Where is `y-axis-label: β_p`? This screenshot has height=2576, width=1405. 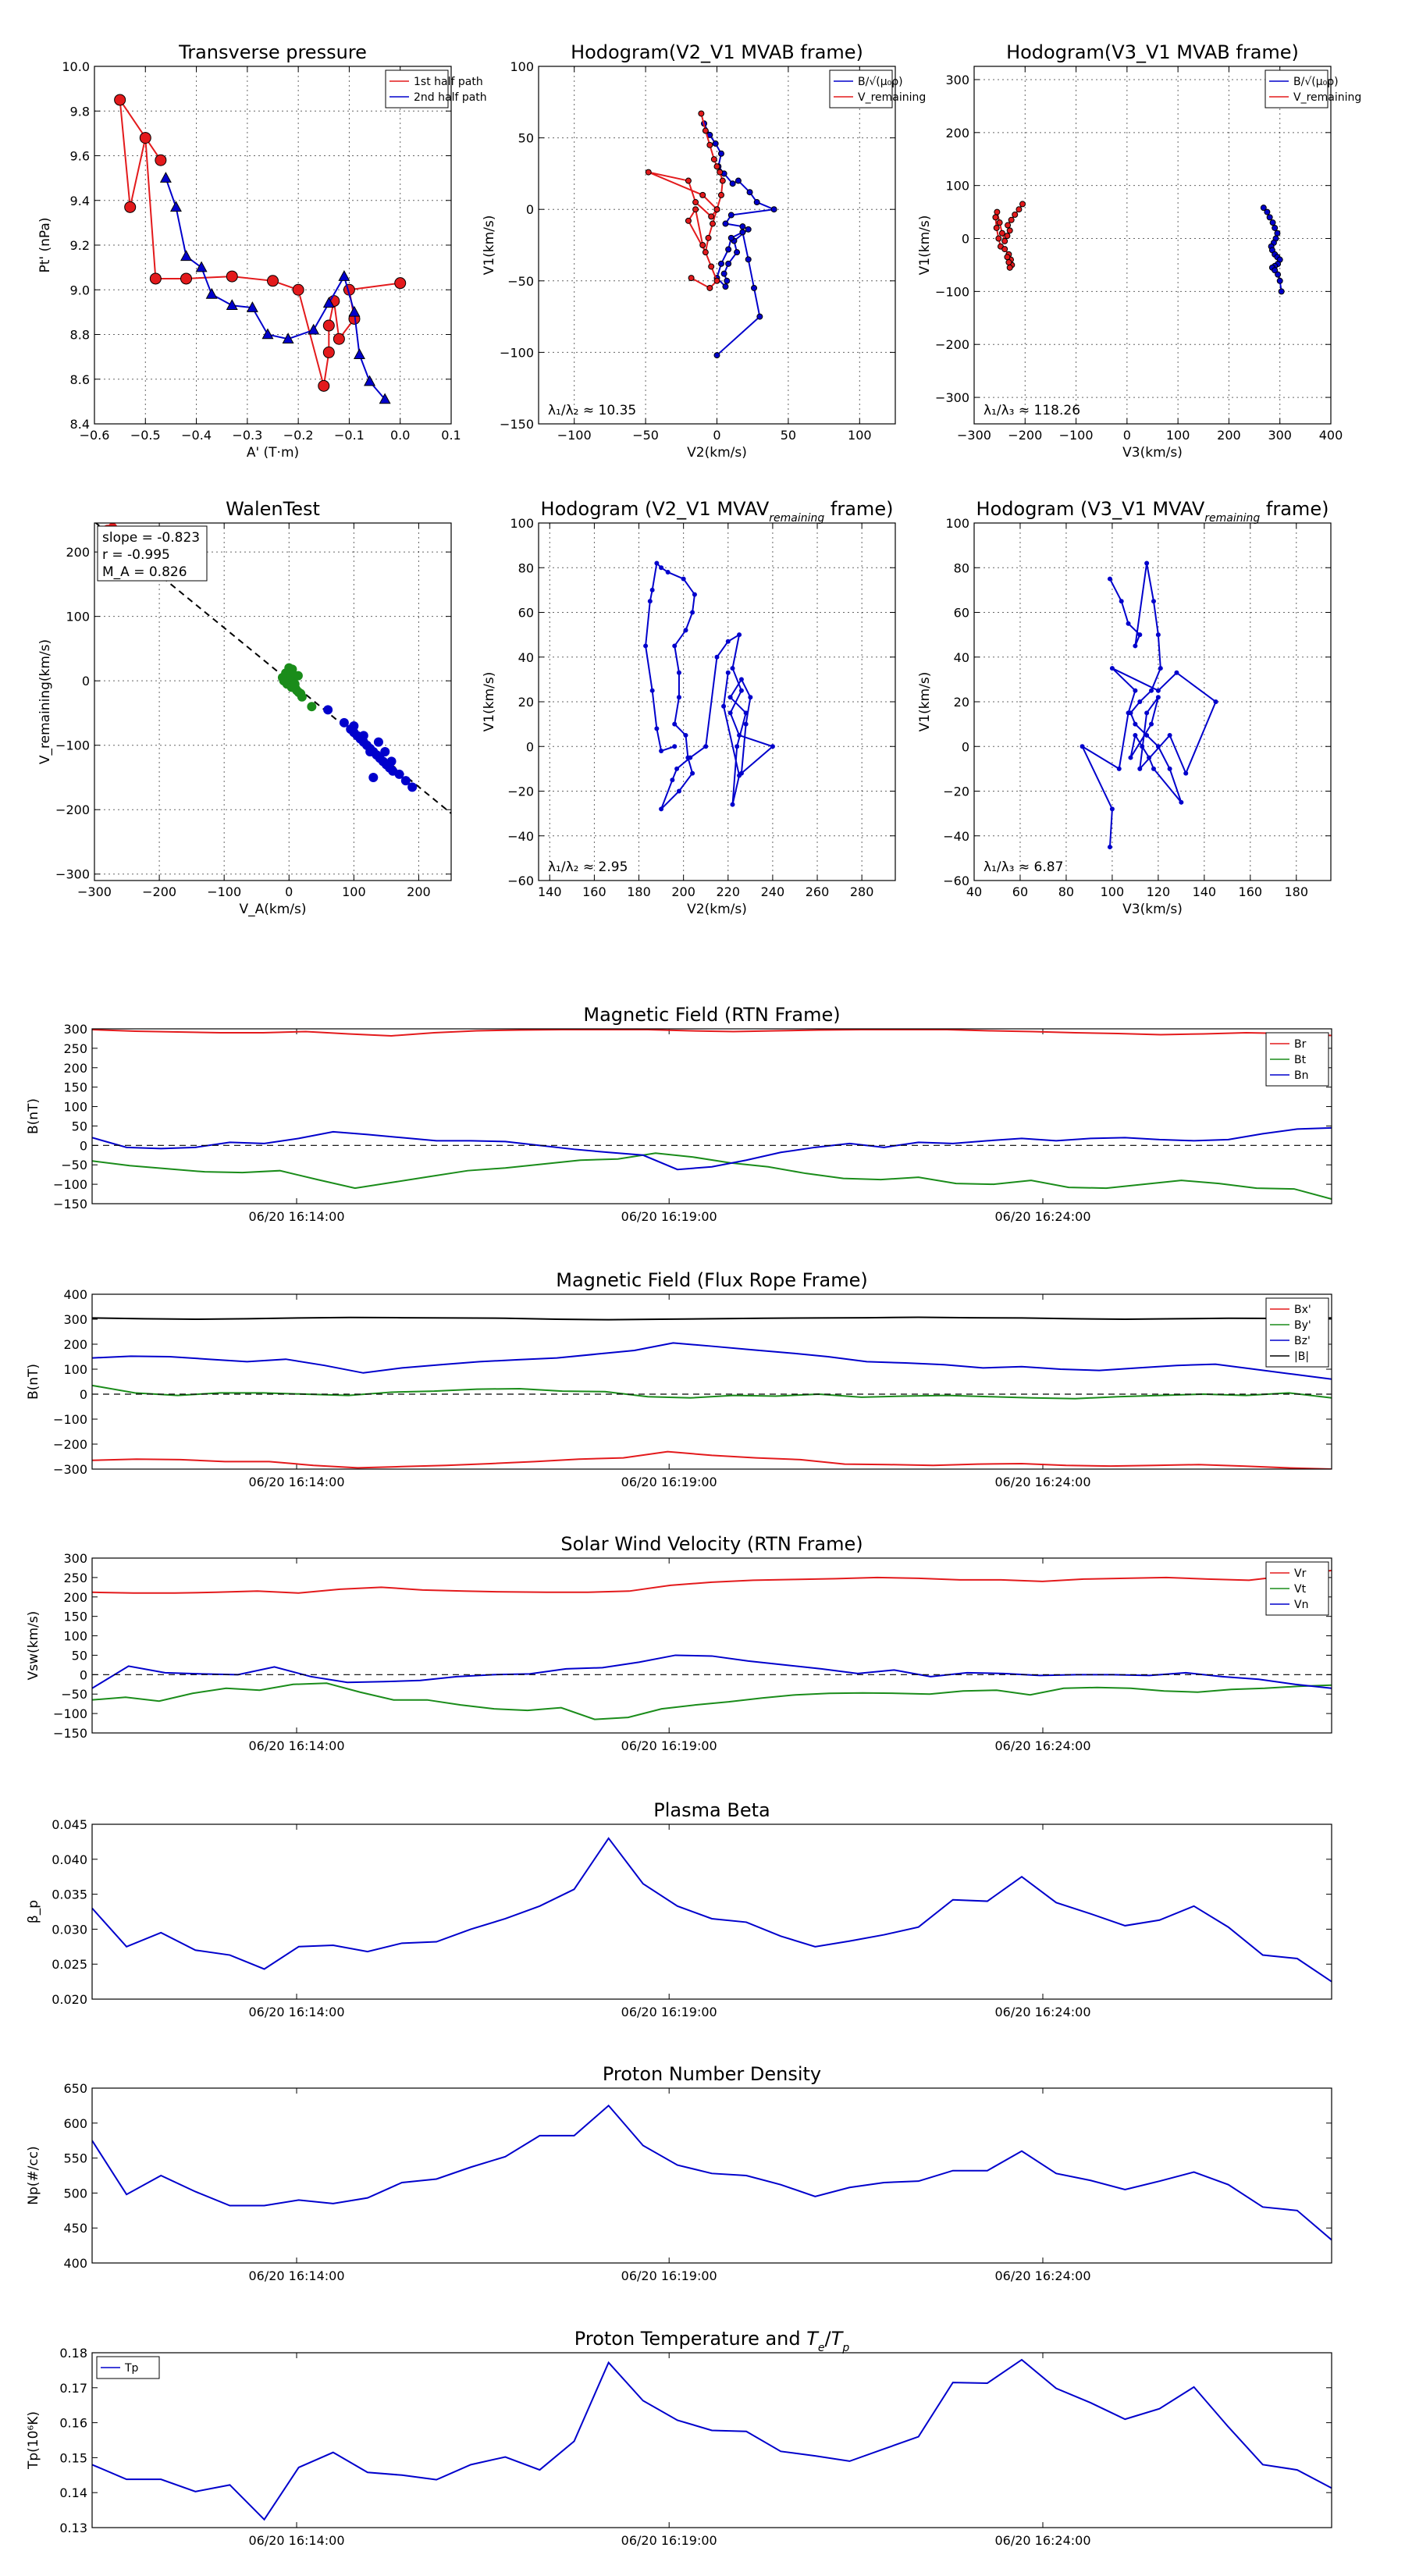
y-axis-label: β_p is located at coordinates (34, 1911).